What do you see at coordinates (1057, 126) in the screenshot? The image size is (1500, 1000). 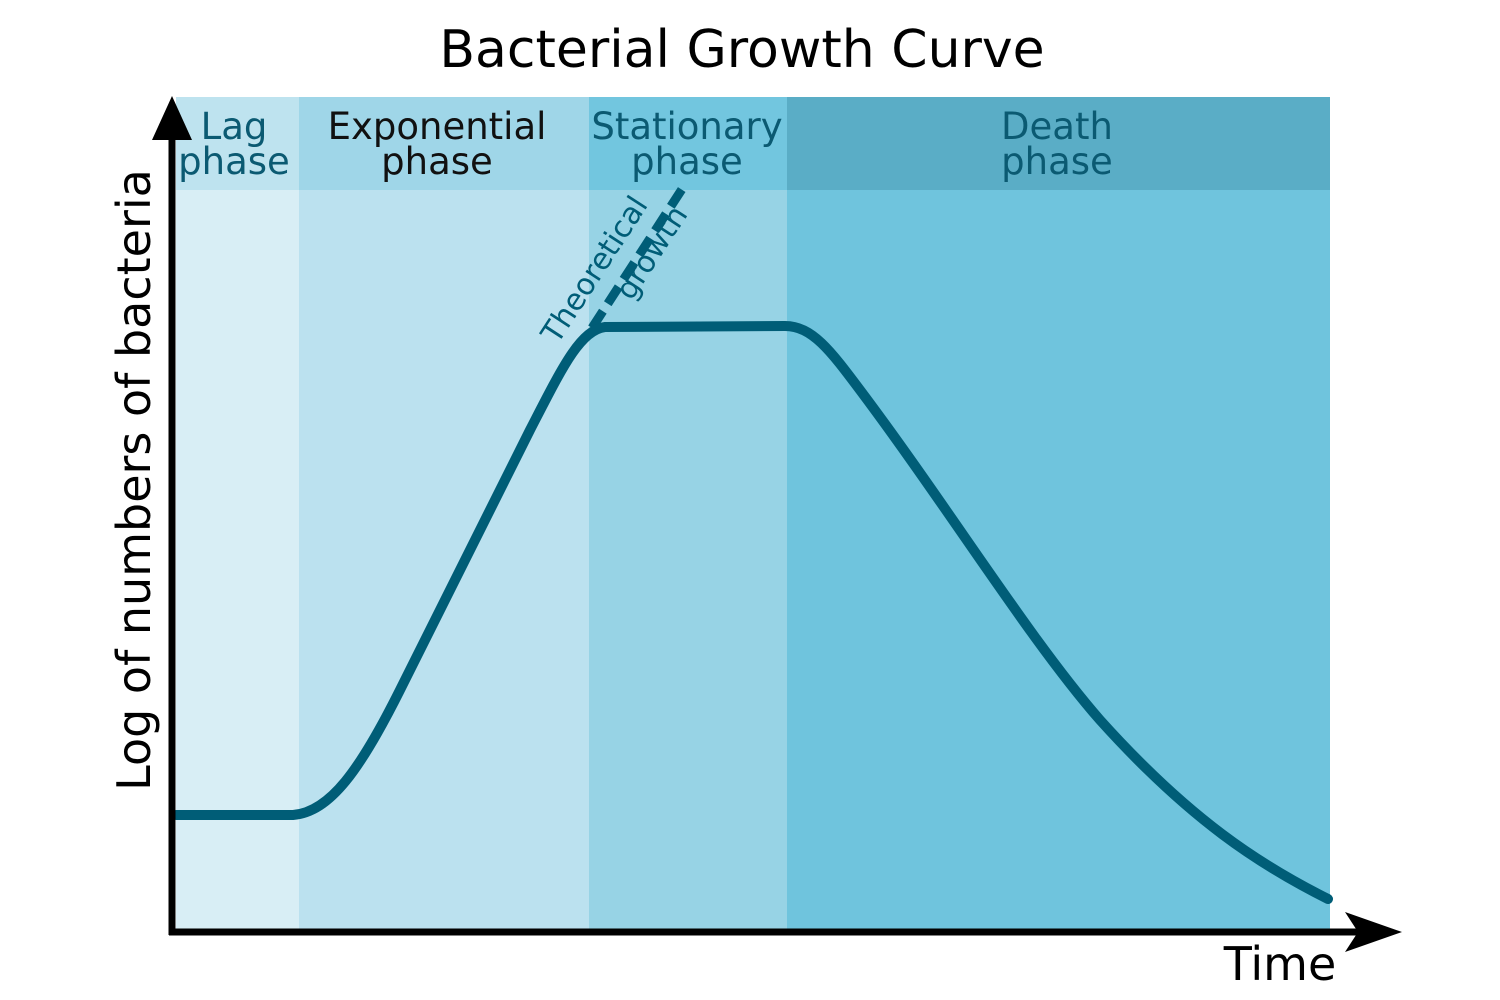 I see `death-phase-label: Death` at bounding box center [1057, 126].